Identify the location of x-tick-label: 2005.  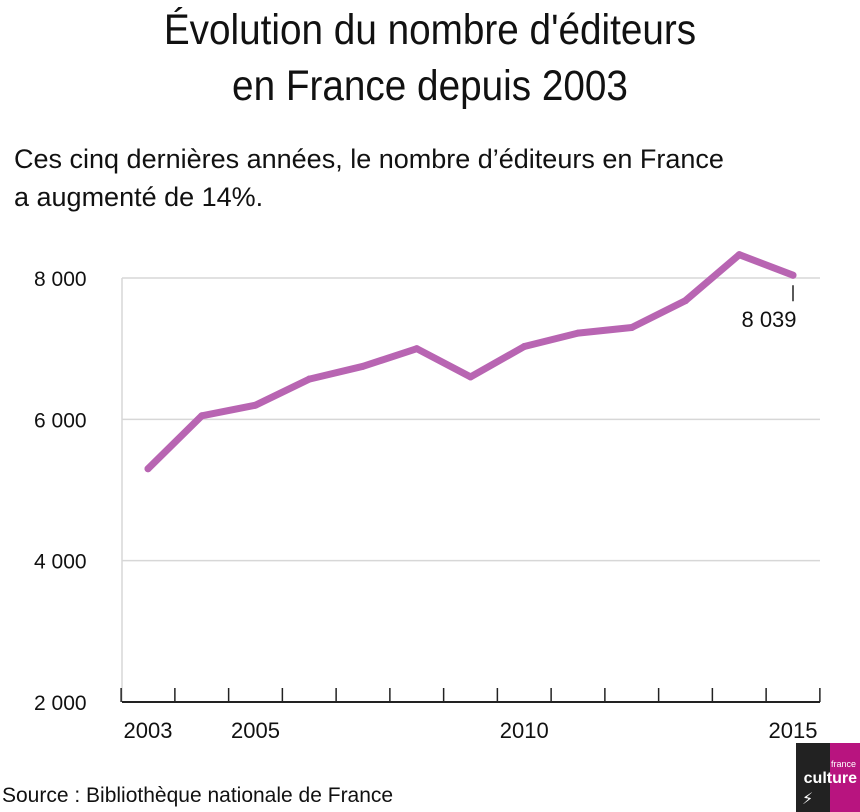
(255, 730).